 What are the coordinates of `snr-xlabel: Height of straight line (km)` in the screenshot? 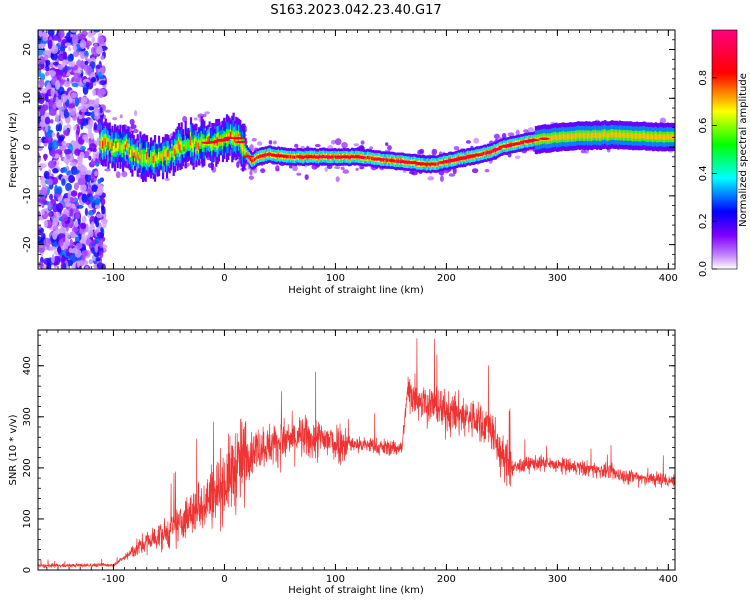 It's located at (356, 590).